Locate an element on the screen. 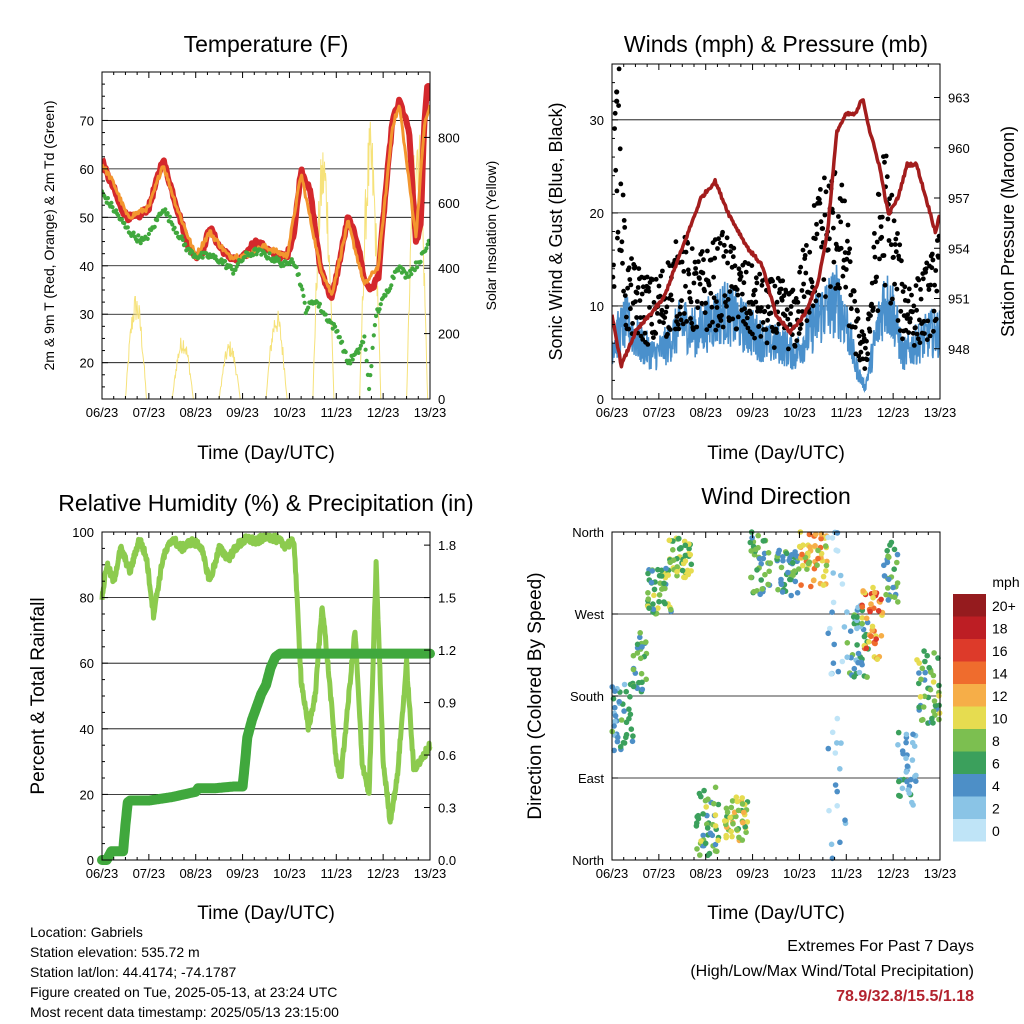 This screenshot has height=1024, width=1024. x-tick-label: 08/23 is located at coordinates (195, 873).